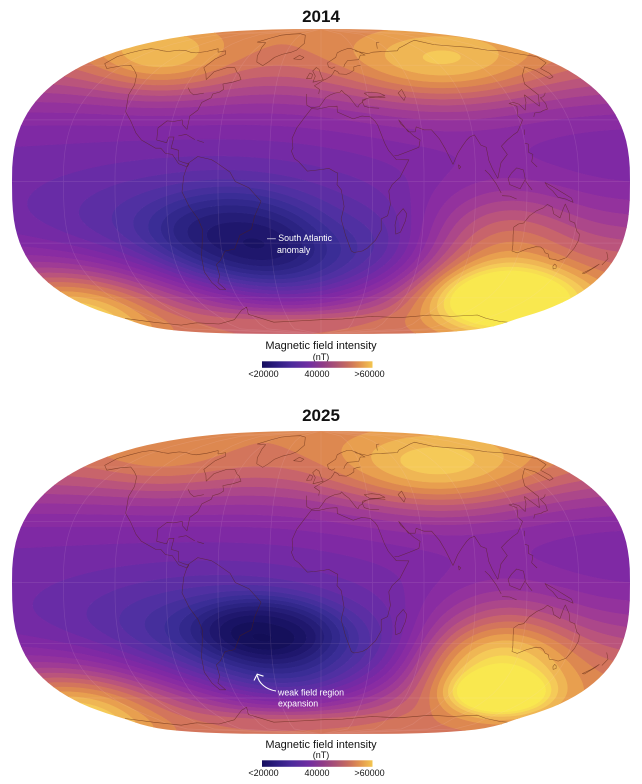 The width and height of the screenshot is (642, 784). I want to click on svg-text: 2014, so click(321, 16).